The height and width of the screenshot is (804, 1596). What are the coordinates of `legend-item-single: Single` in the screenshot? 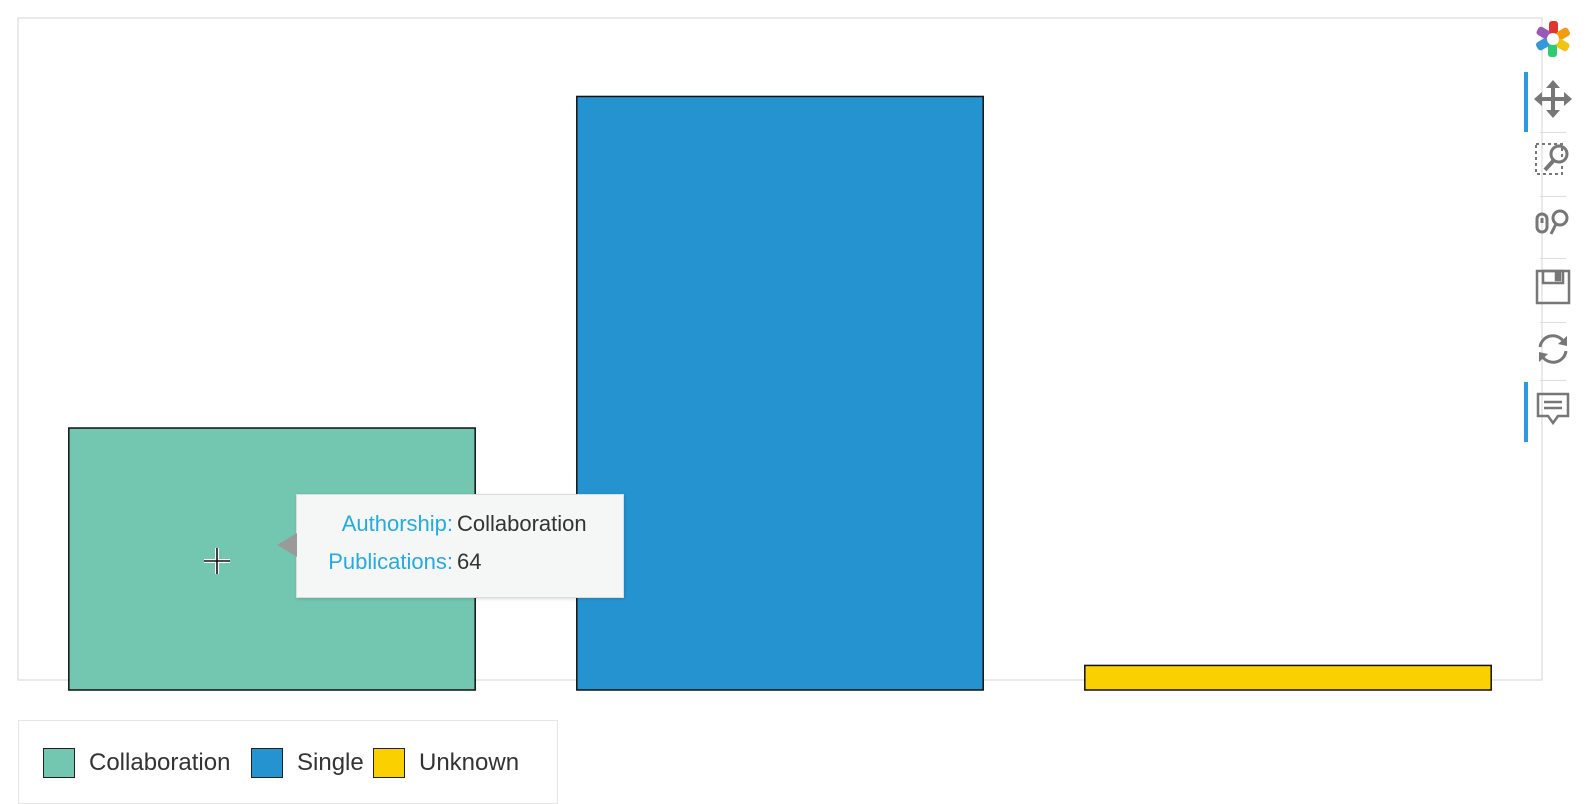 It's located at (307, 763).